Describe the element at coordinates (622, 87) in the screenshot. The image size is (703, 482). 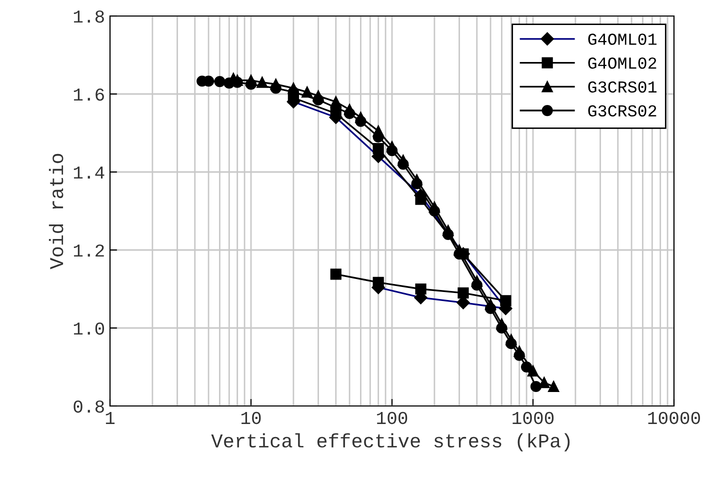
I see `legend-label: G3CRS01` at that location.